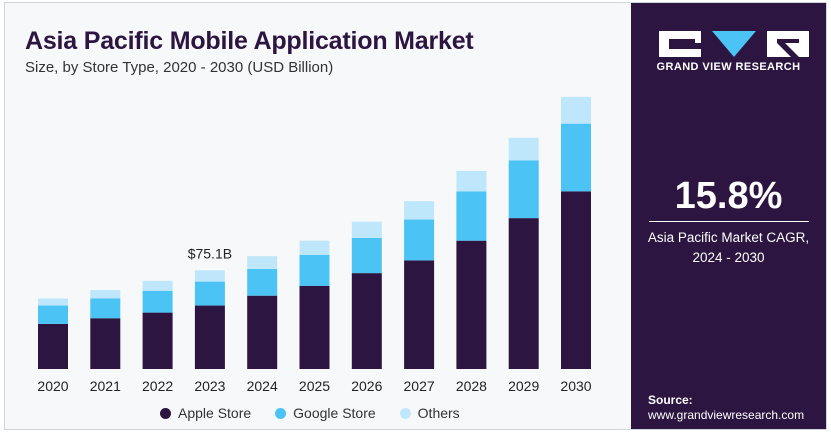 This screenshot has height=434, width=831. I want to click on legend-label-apple-store: Apple Store, so click(215, 413).